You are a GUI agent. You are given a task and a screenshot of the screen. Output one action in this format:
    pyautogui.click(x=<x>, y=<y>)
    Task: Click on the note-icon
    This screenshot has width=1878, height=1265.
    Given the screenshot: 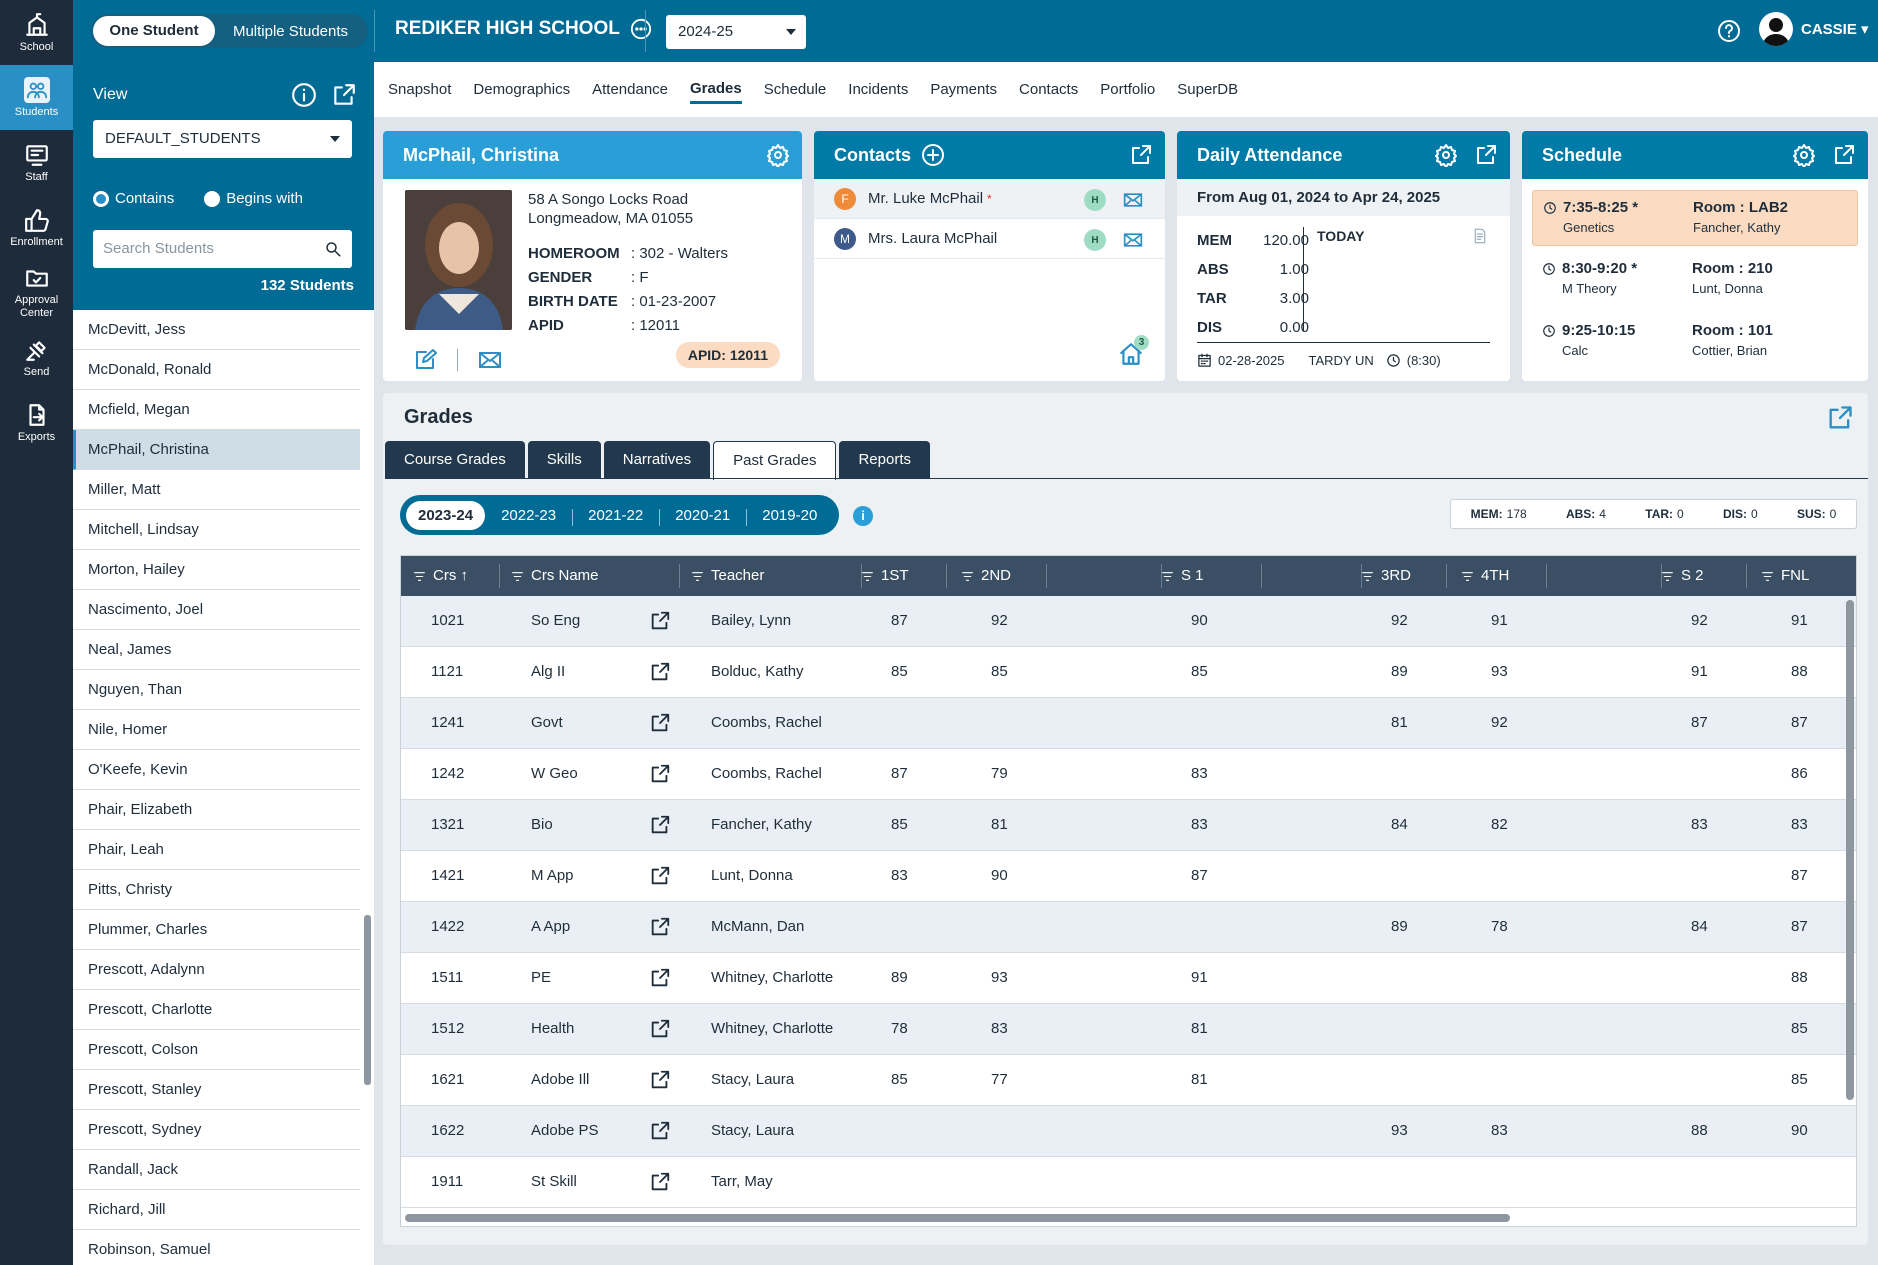 What is the action you would take?
    pyautogui.click(x=1480, y=236)
    